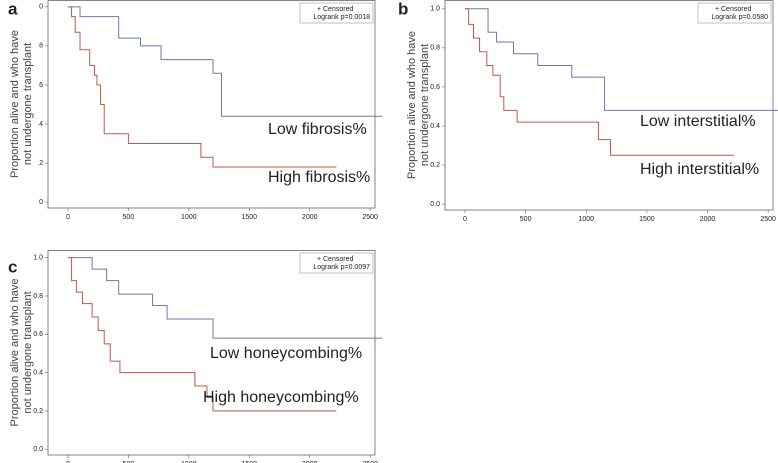 This screenshot has width=778, height=463. What do you see at coordinates (13, 9) in the screenshot?
I see `panel-label: a` at bounding box center [13, 9].